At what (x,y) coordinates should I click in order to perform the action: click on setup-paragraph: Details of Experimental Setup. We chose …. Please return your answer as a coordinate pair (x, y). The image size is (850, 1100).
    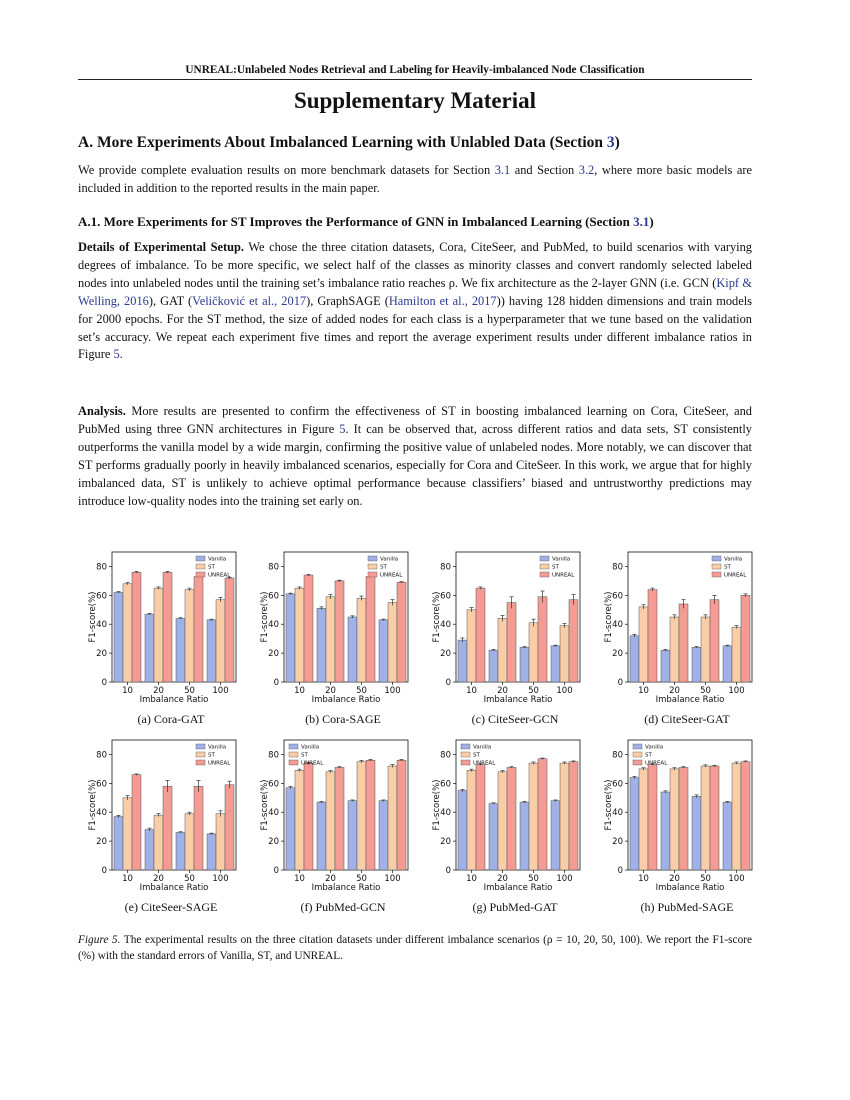
    Looking at the image, I should click on (415, 301).